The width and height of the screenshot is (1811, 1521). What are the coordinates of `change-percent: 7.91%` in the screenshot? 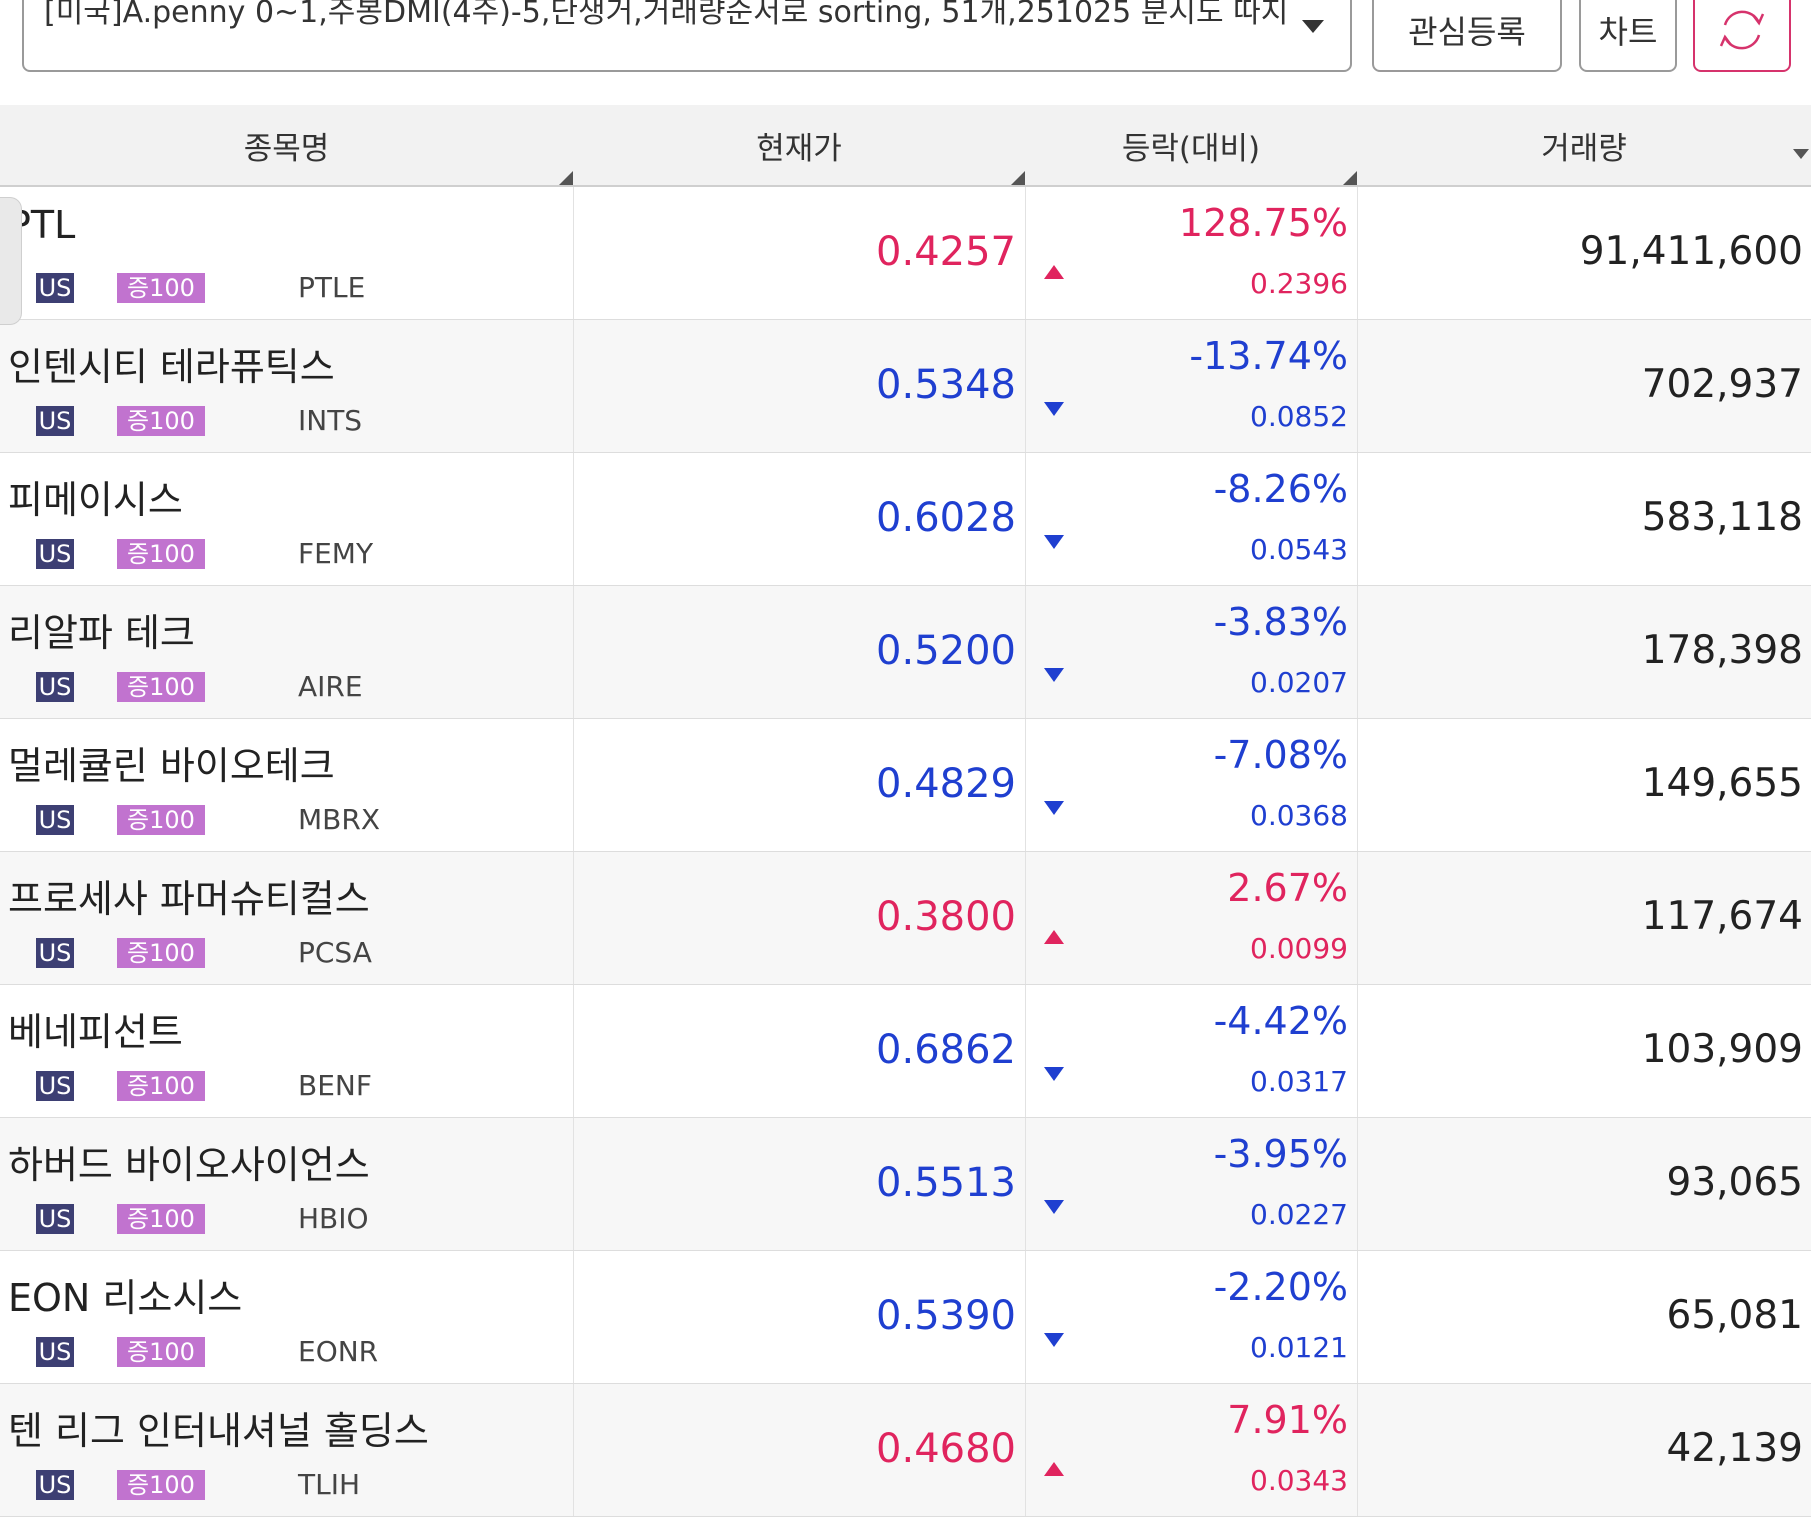 It's located at (1287, 1420).